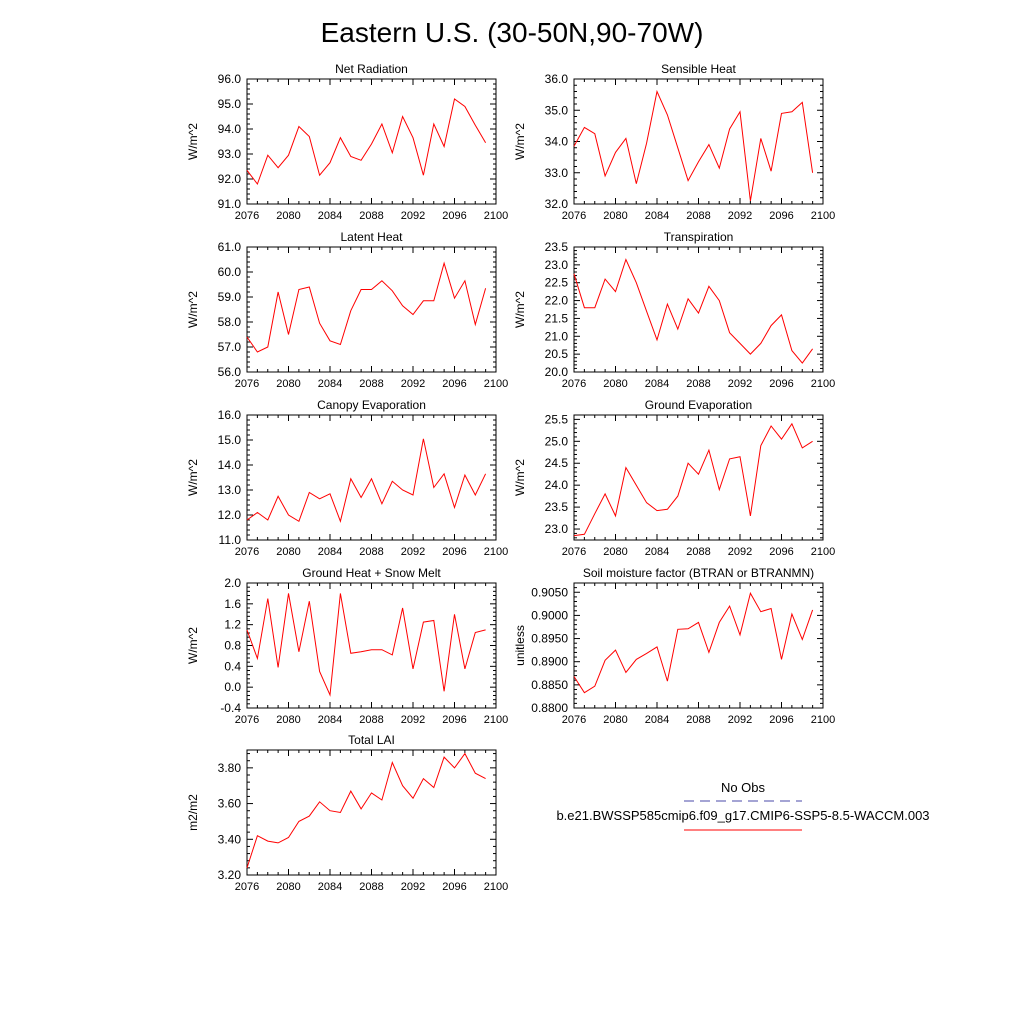  What do you see at coordinates (230, 415) in the screenshot?
I see `y-tick-label: 16.0` at bounding box center [230, 415].